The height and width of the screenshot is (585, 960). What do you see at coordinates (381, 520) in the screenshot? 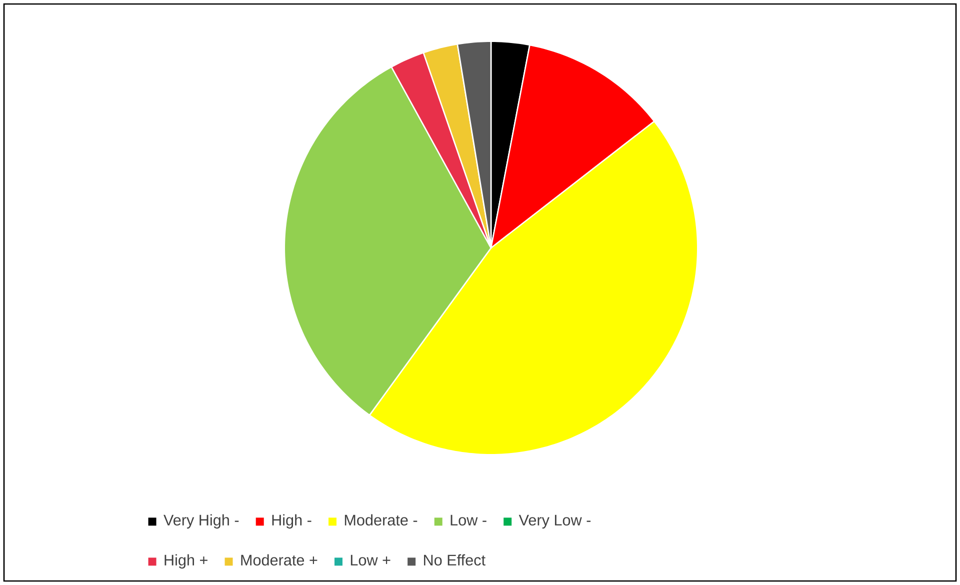
I see `legend-label: Moderate -` at bounding box center [381, 520].